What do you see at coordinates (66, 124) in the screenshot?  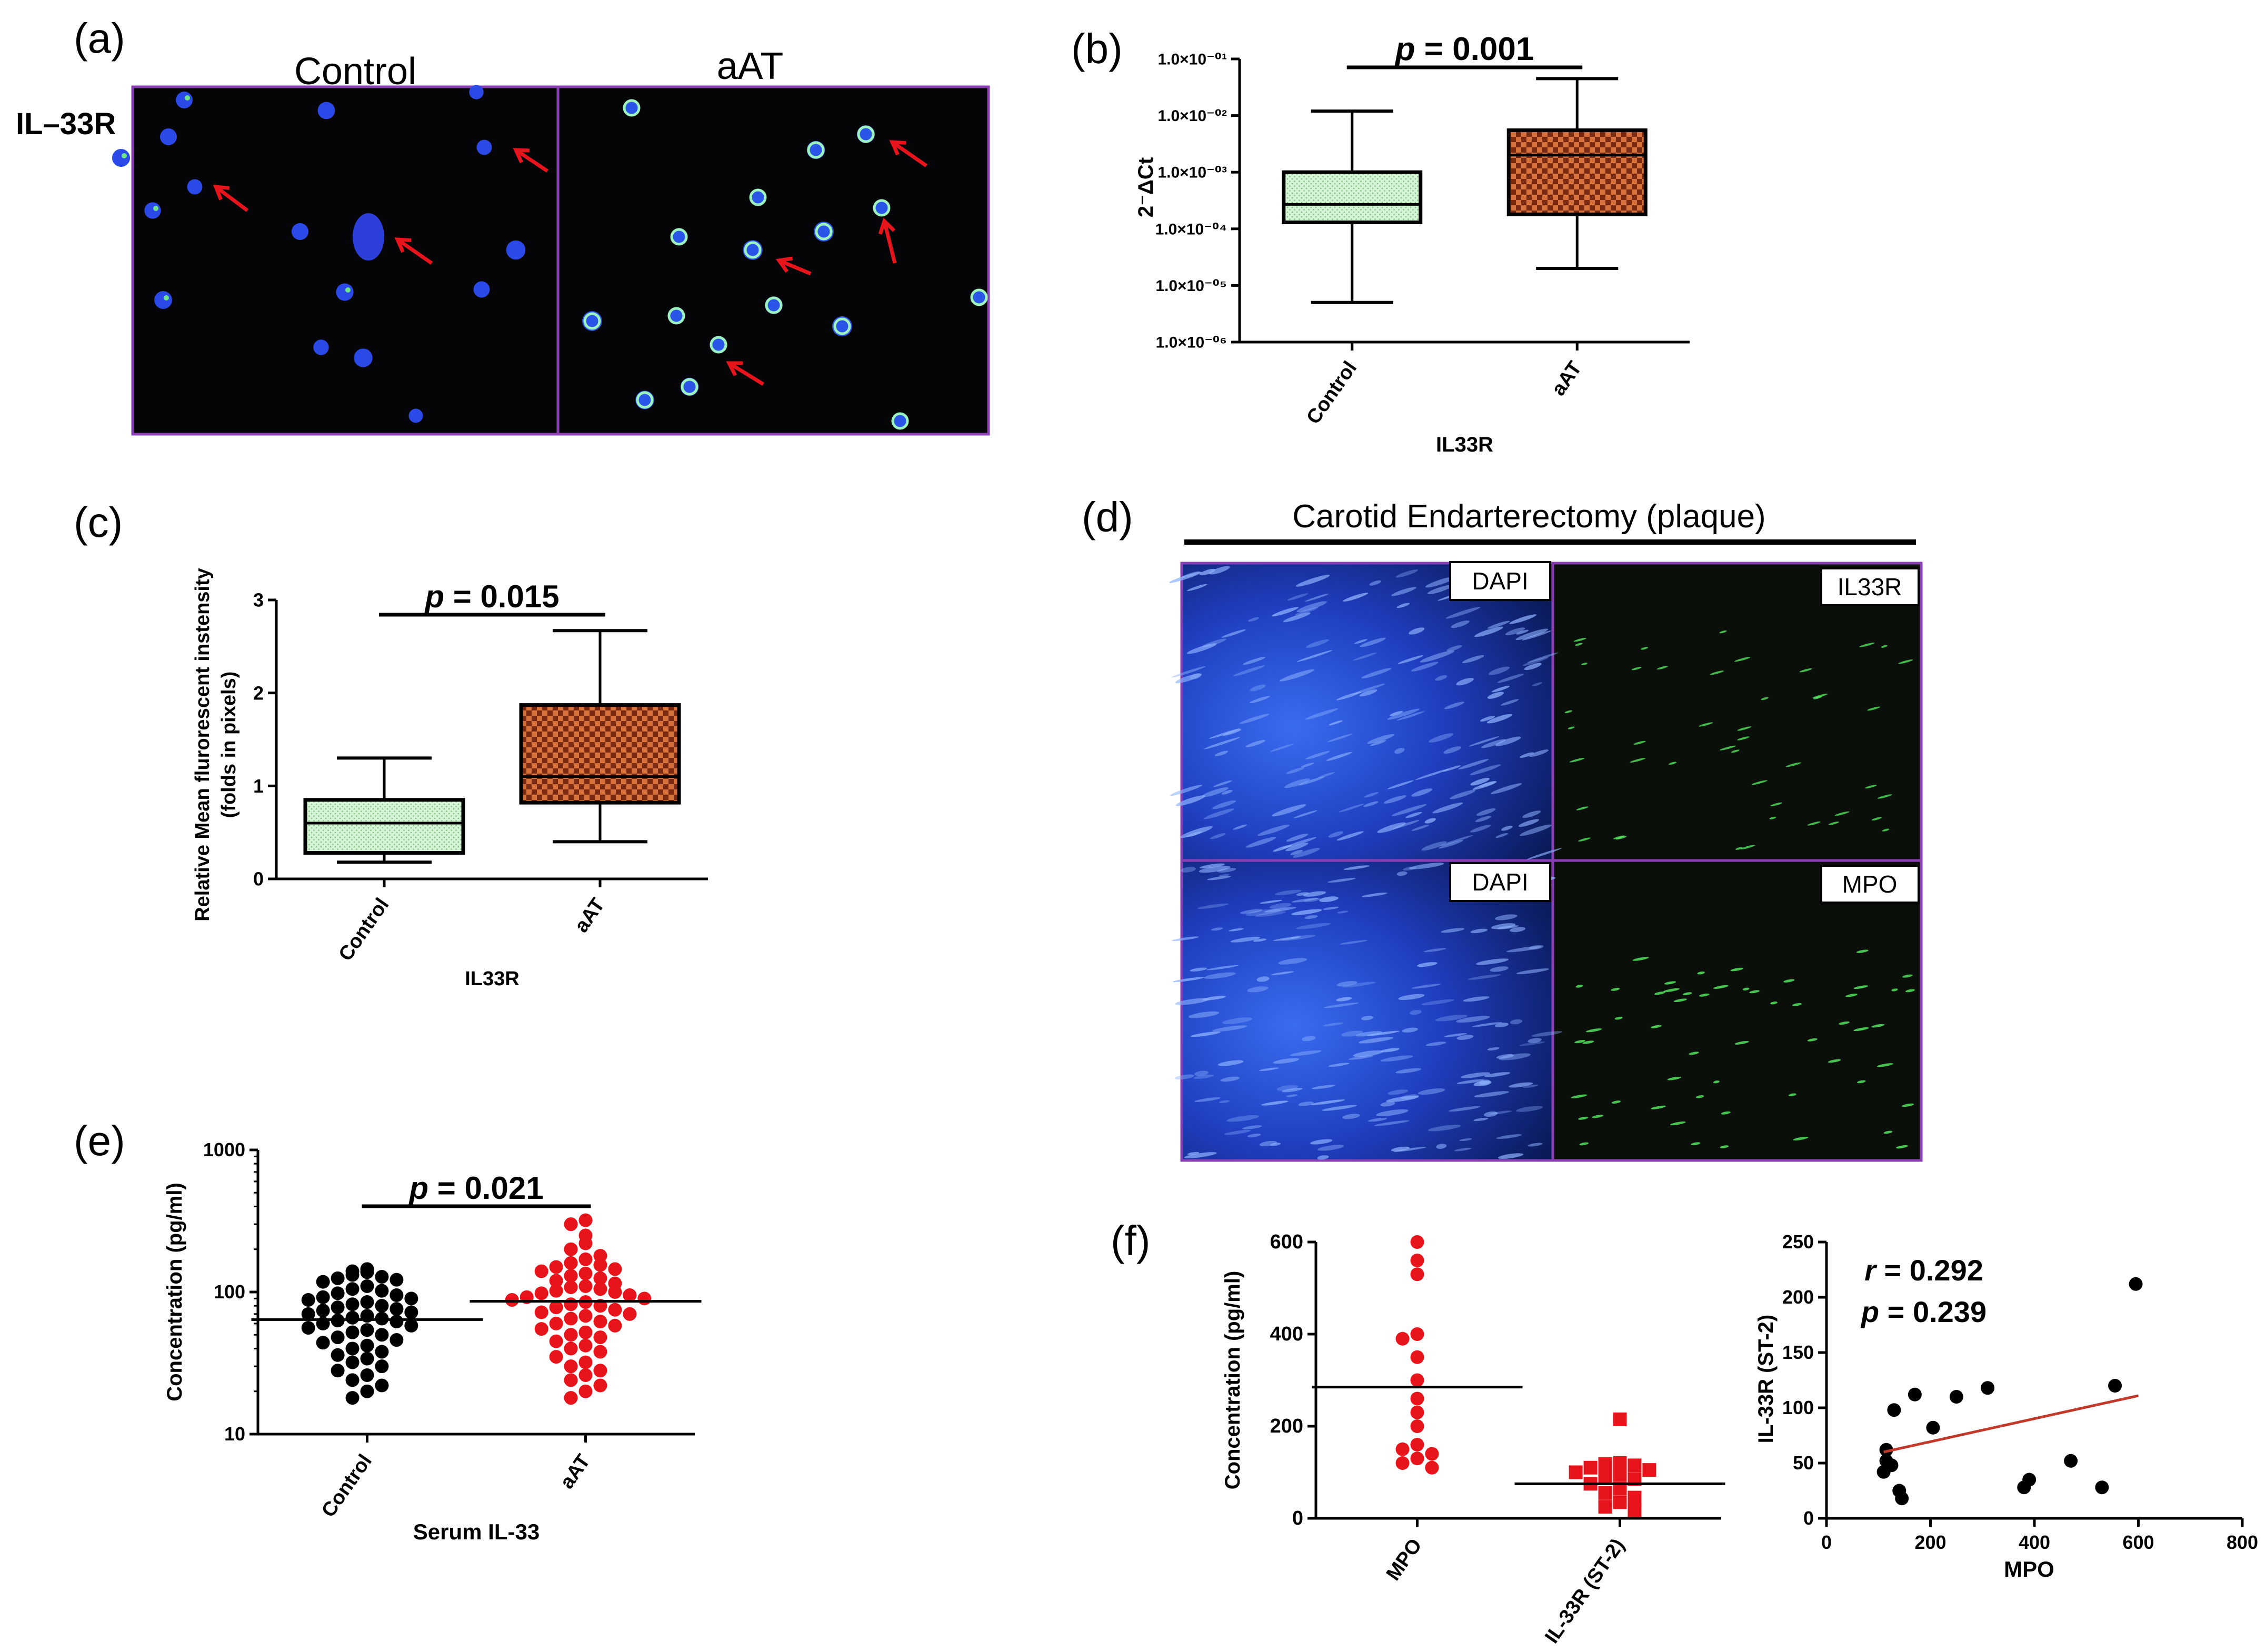 I see `panel-a-row-label: IL–33R` at bounding box center [66, 124].